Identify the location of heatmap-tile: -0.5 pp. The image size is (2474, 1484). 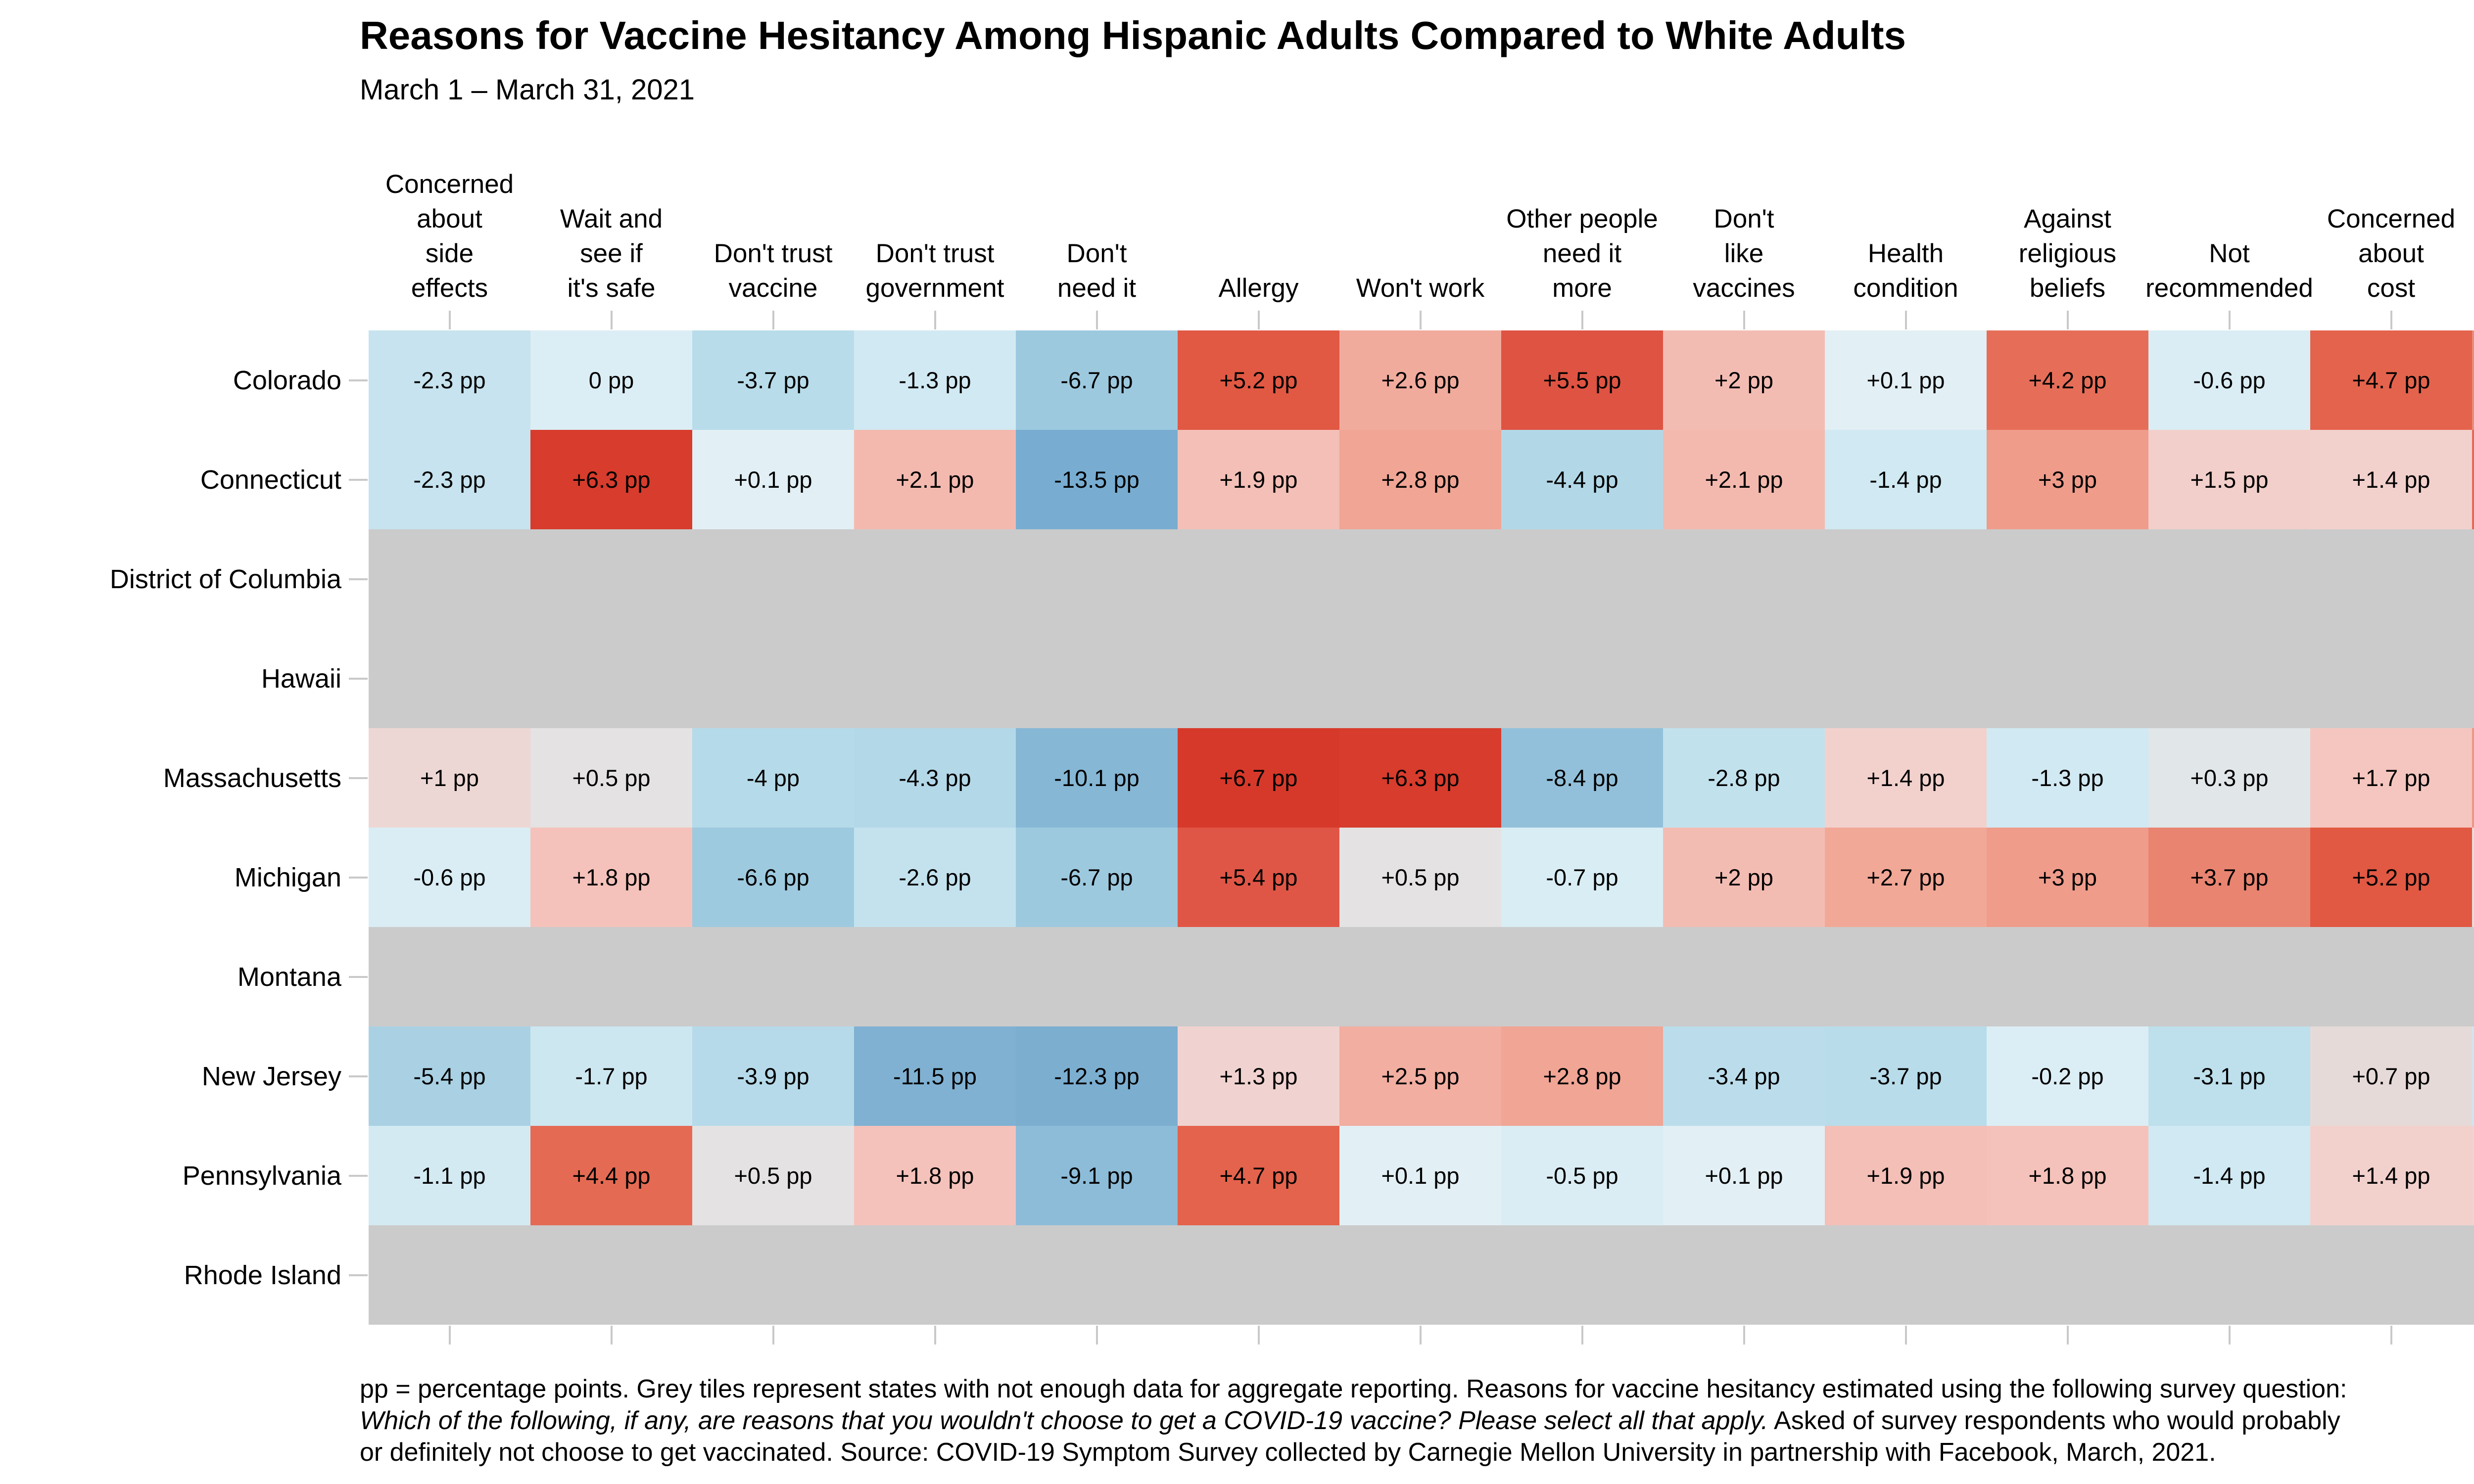
(1582, 1175).